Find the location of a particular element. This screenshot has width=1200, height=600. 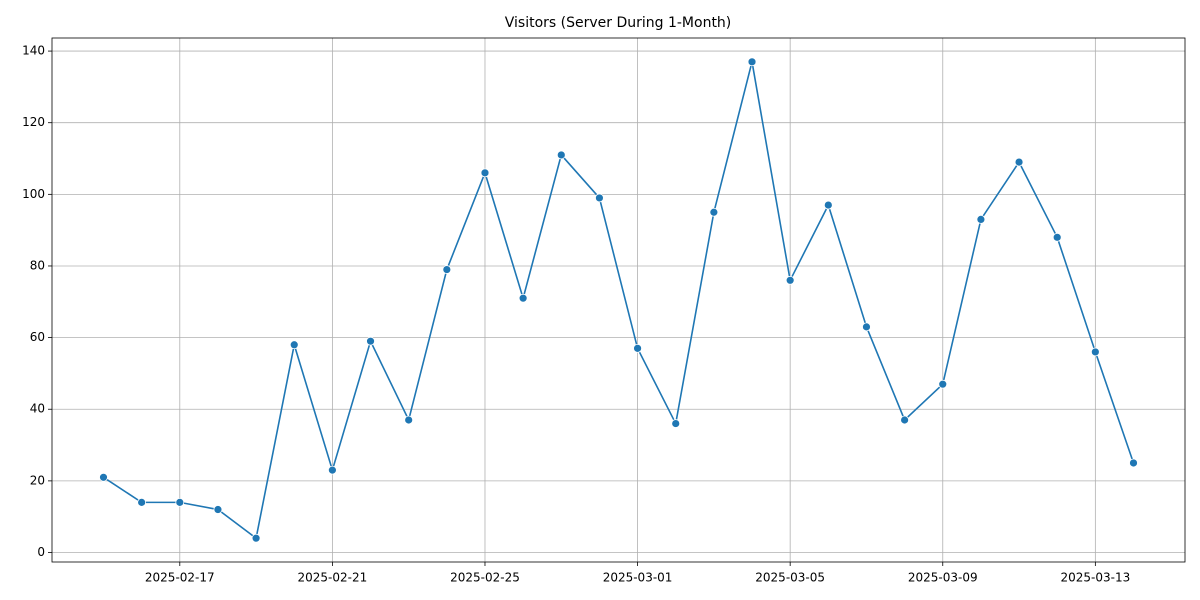

y-tick-label: 80 is located at coordinates (37, 265).